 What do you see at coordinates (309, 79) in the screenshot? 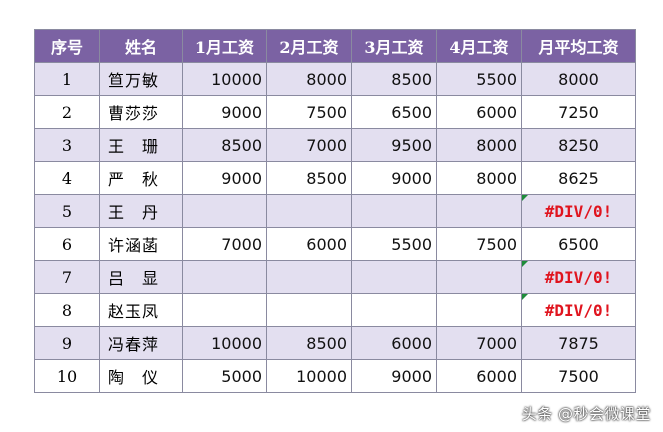
I see `cell-feb-salary: 8000` at bounding box center [309, 79].